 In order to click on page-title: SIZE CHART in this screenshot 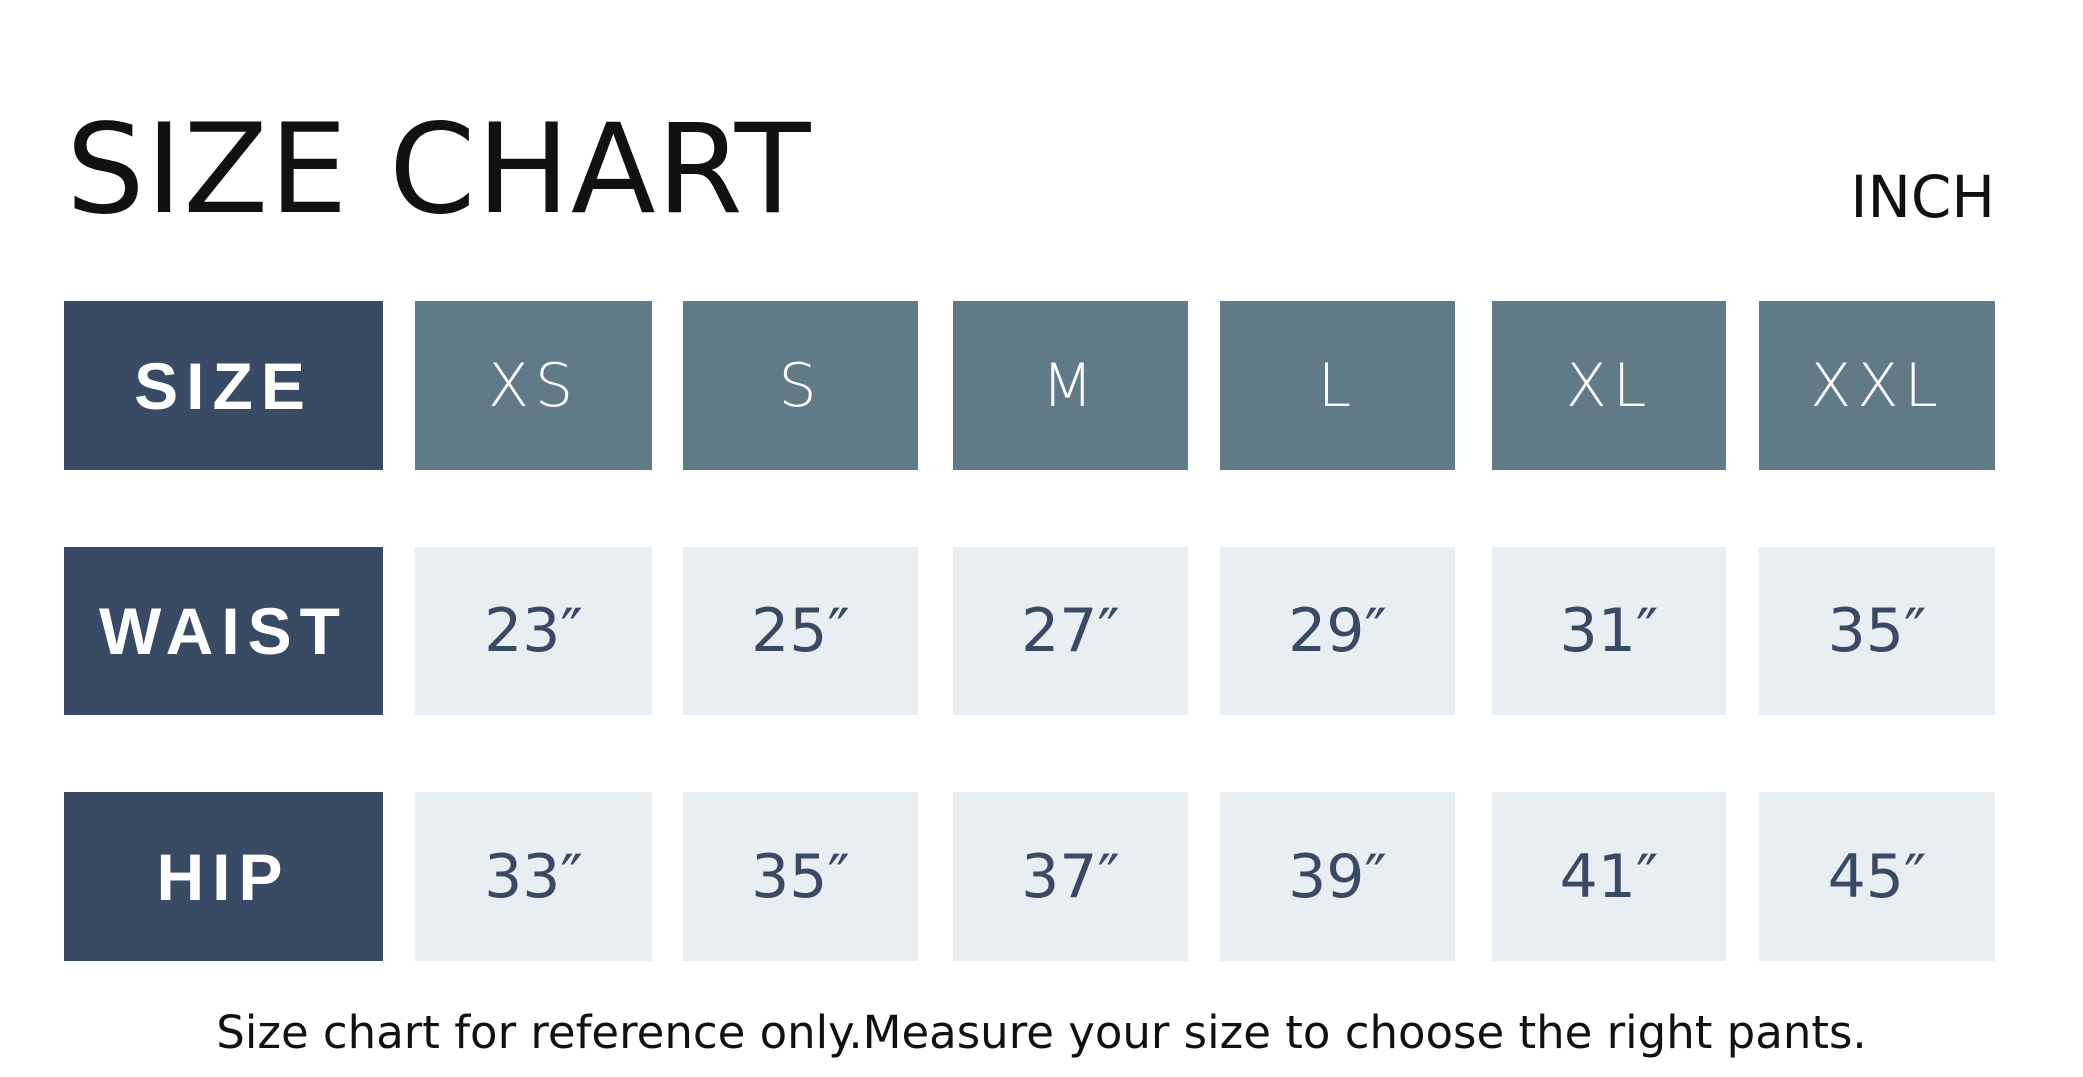, I will do `click(439, 170)`.